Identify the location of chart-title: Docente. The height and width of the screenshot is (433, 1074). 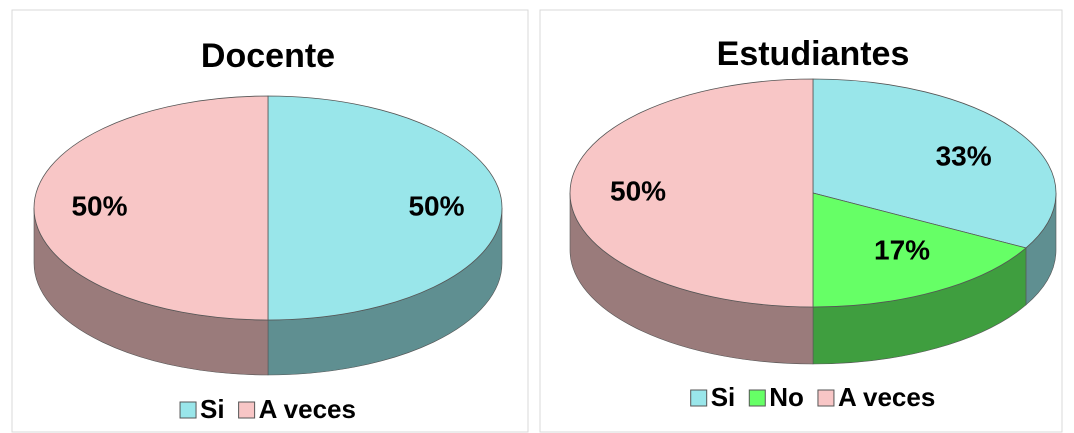
(268, 56).